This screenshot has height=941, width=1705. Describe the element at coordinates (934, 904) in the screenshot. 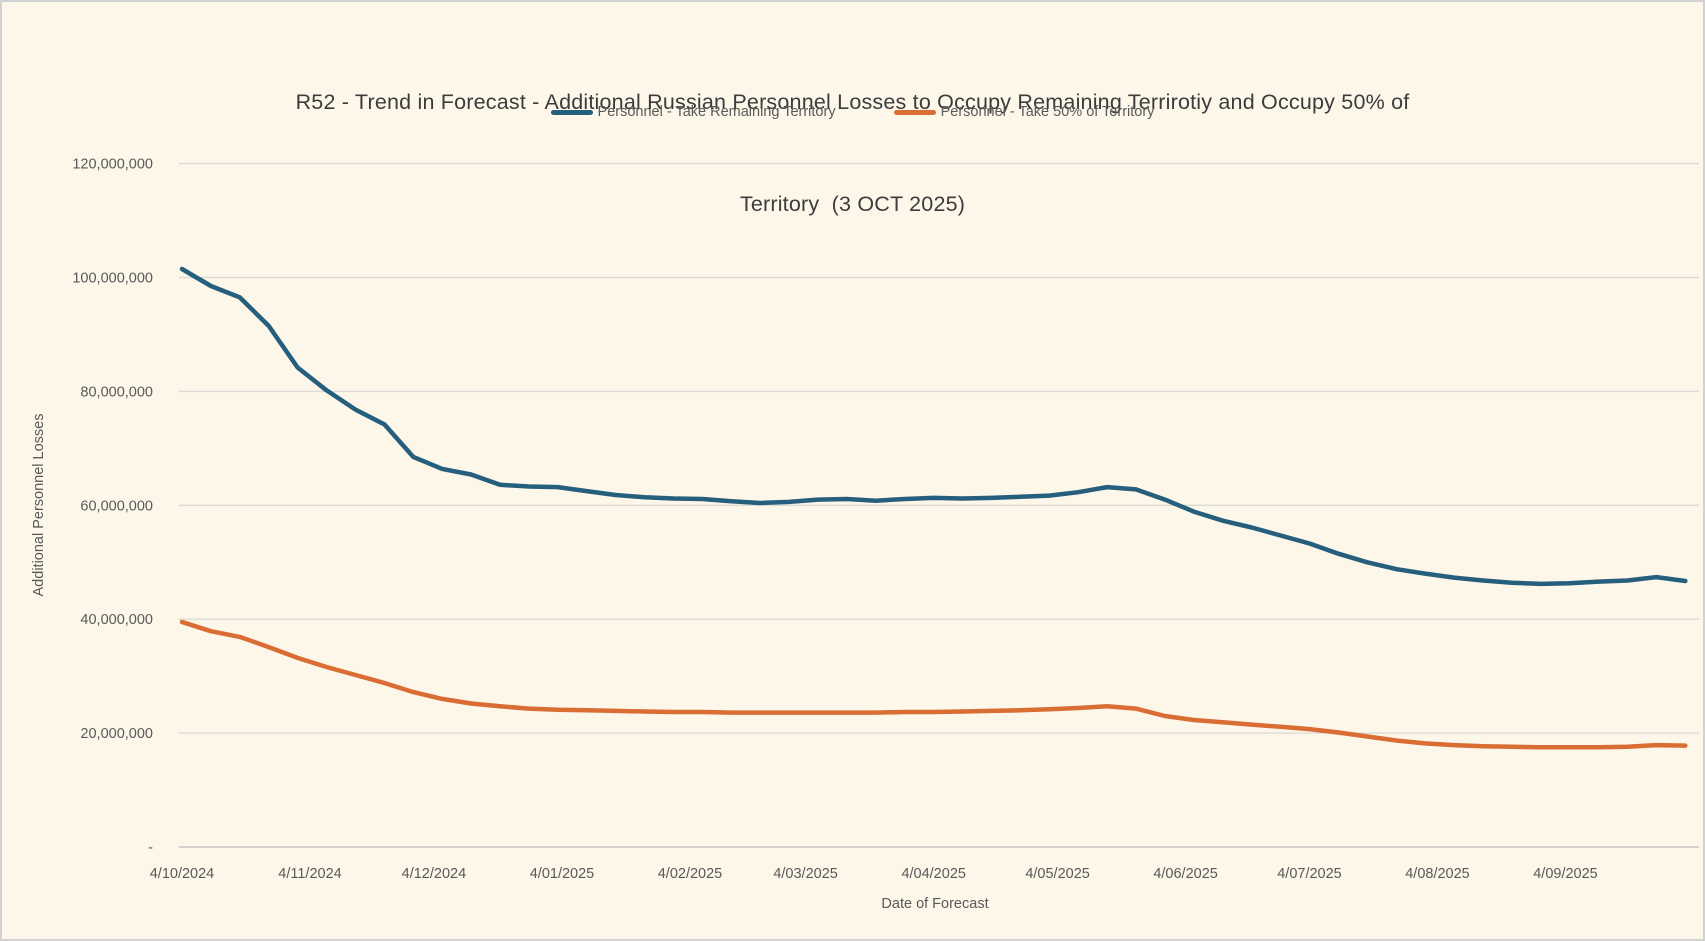

I see `x-axis-title: Date of Forecast` at that location.